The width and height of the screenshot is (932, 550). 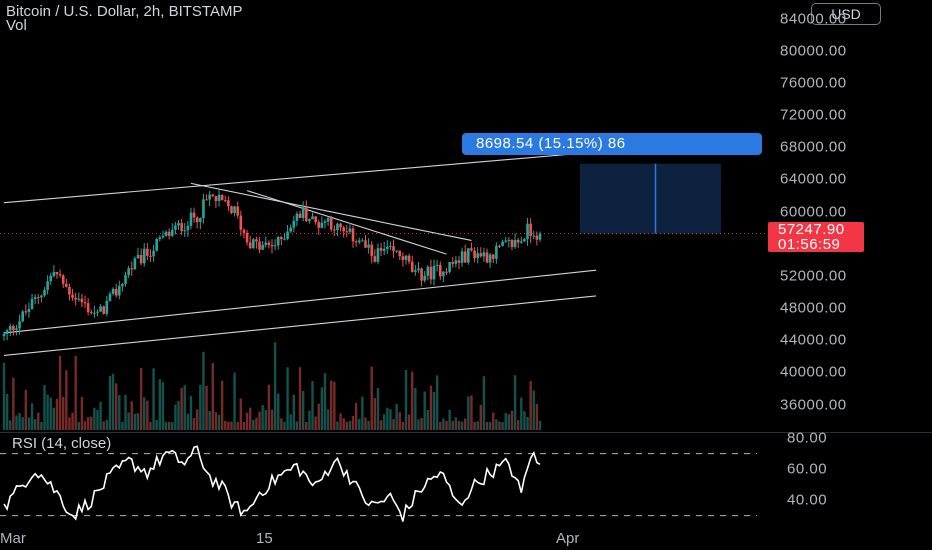 I want to click on price-tick-label: 64000.00, so click(x=813, y=179).